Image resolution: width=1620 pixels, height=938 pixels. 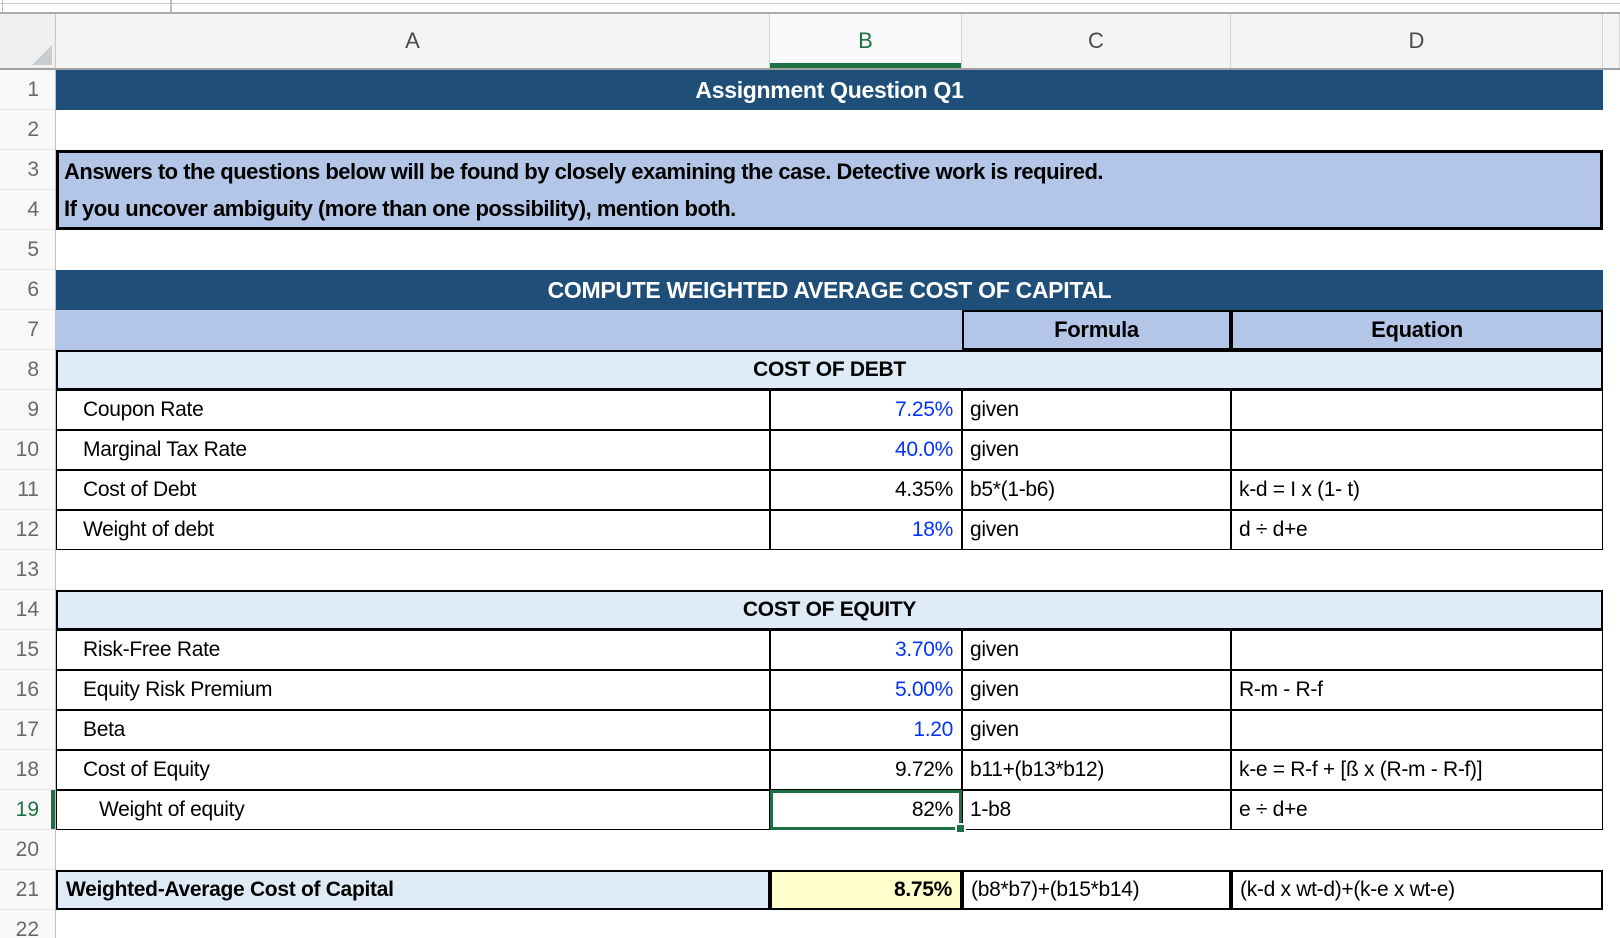 I want to click on cell-b15-value: 3.70%, so click(x=866, y=650).